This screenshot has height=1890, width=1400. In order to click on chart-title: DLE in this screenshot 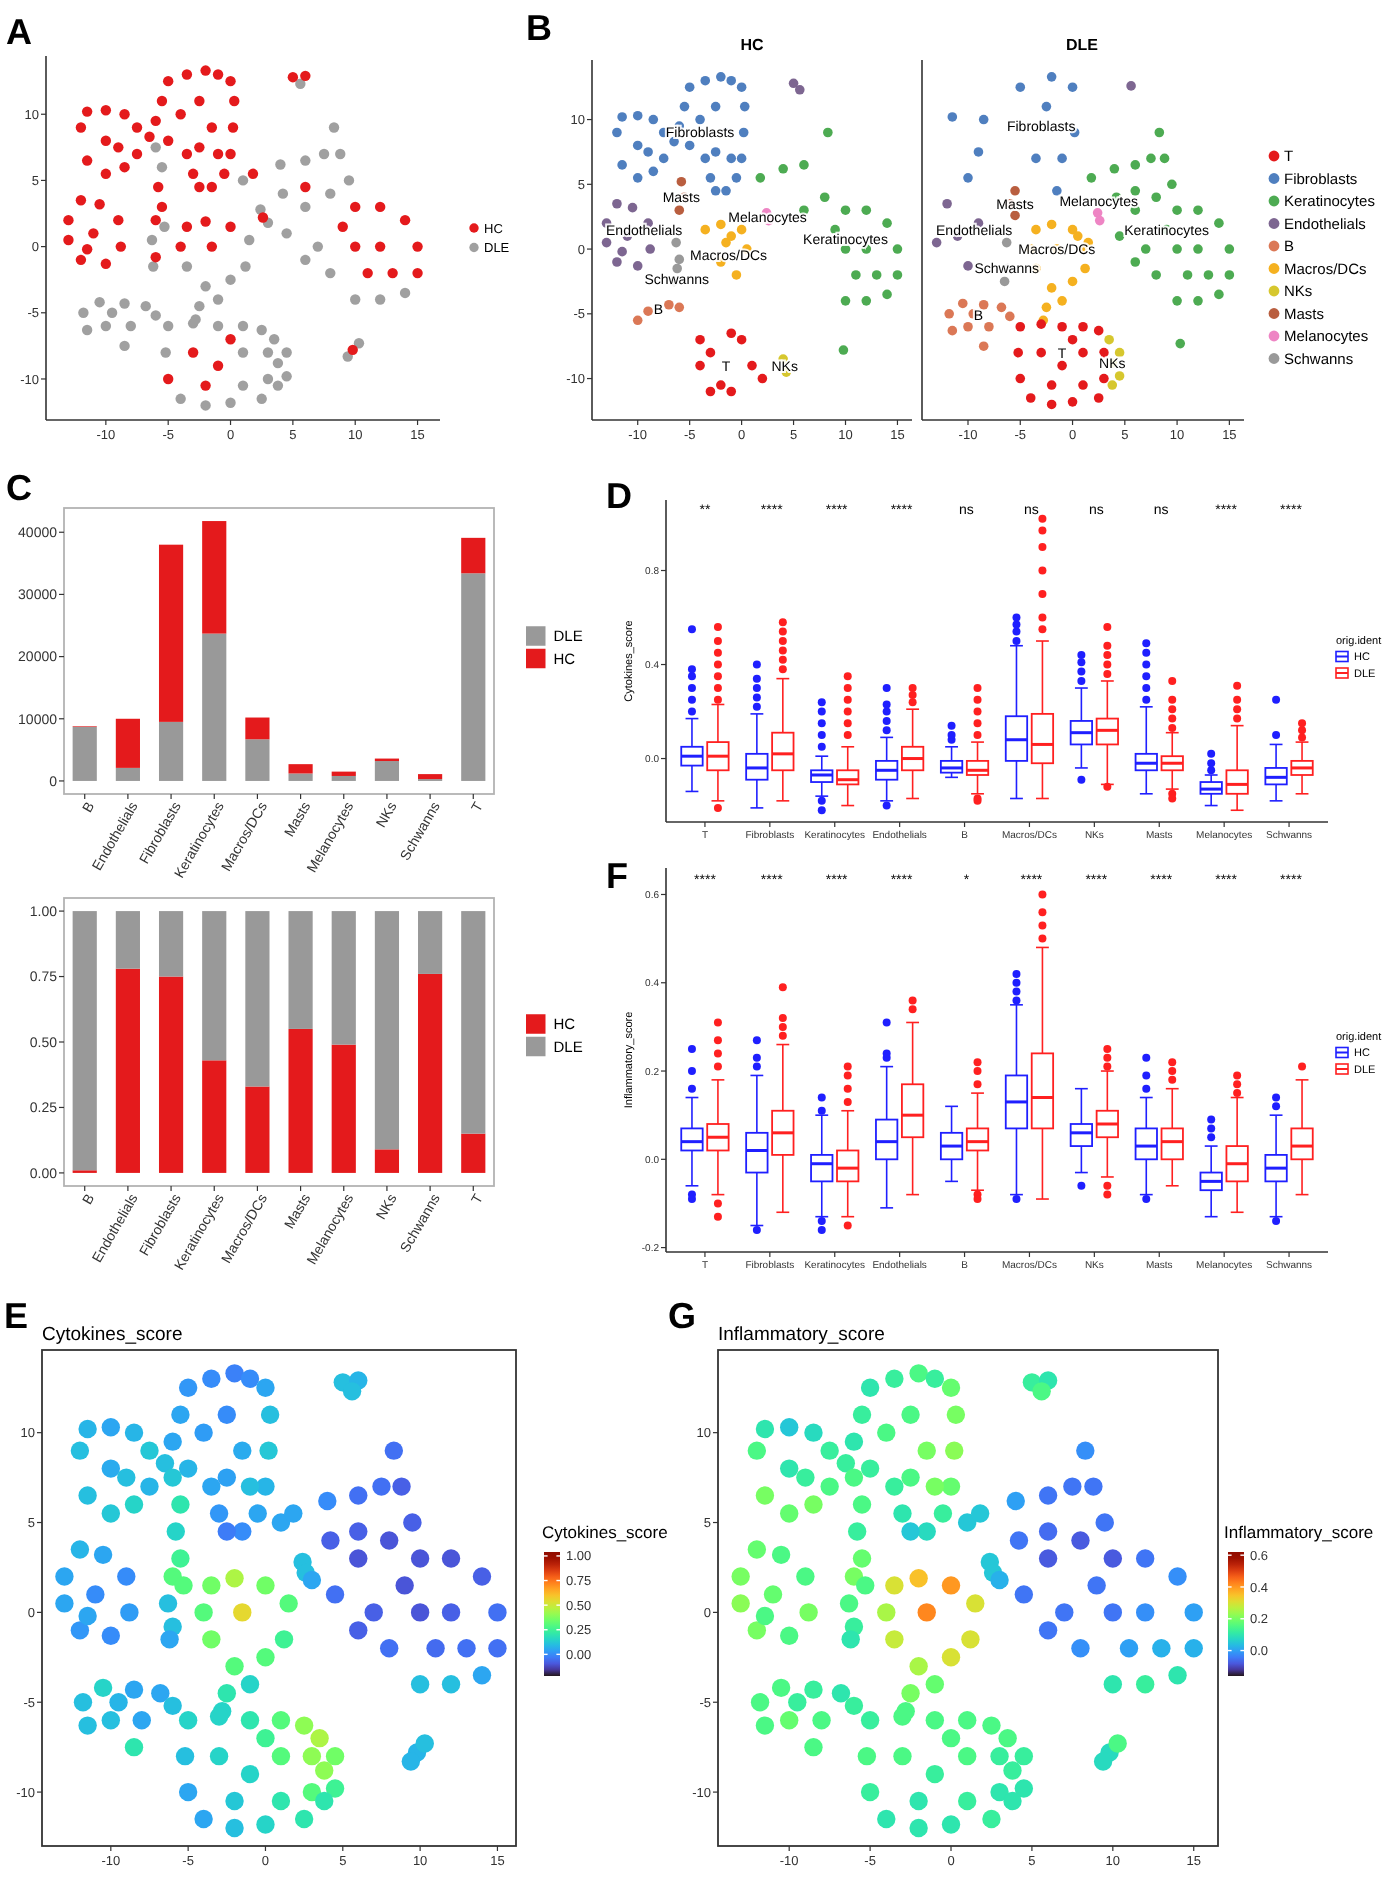, I will do `click(1083, 45)`.